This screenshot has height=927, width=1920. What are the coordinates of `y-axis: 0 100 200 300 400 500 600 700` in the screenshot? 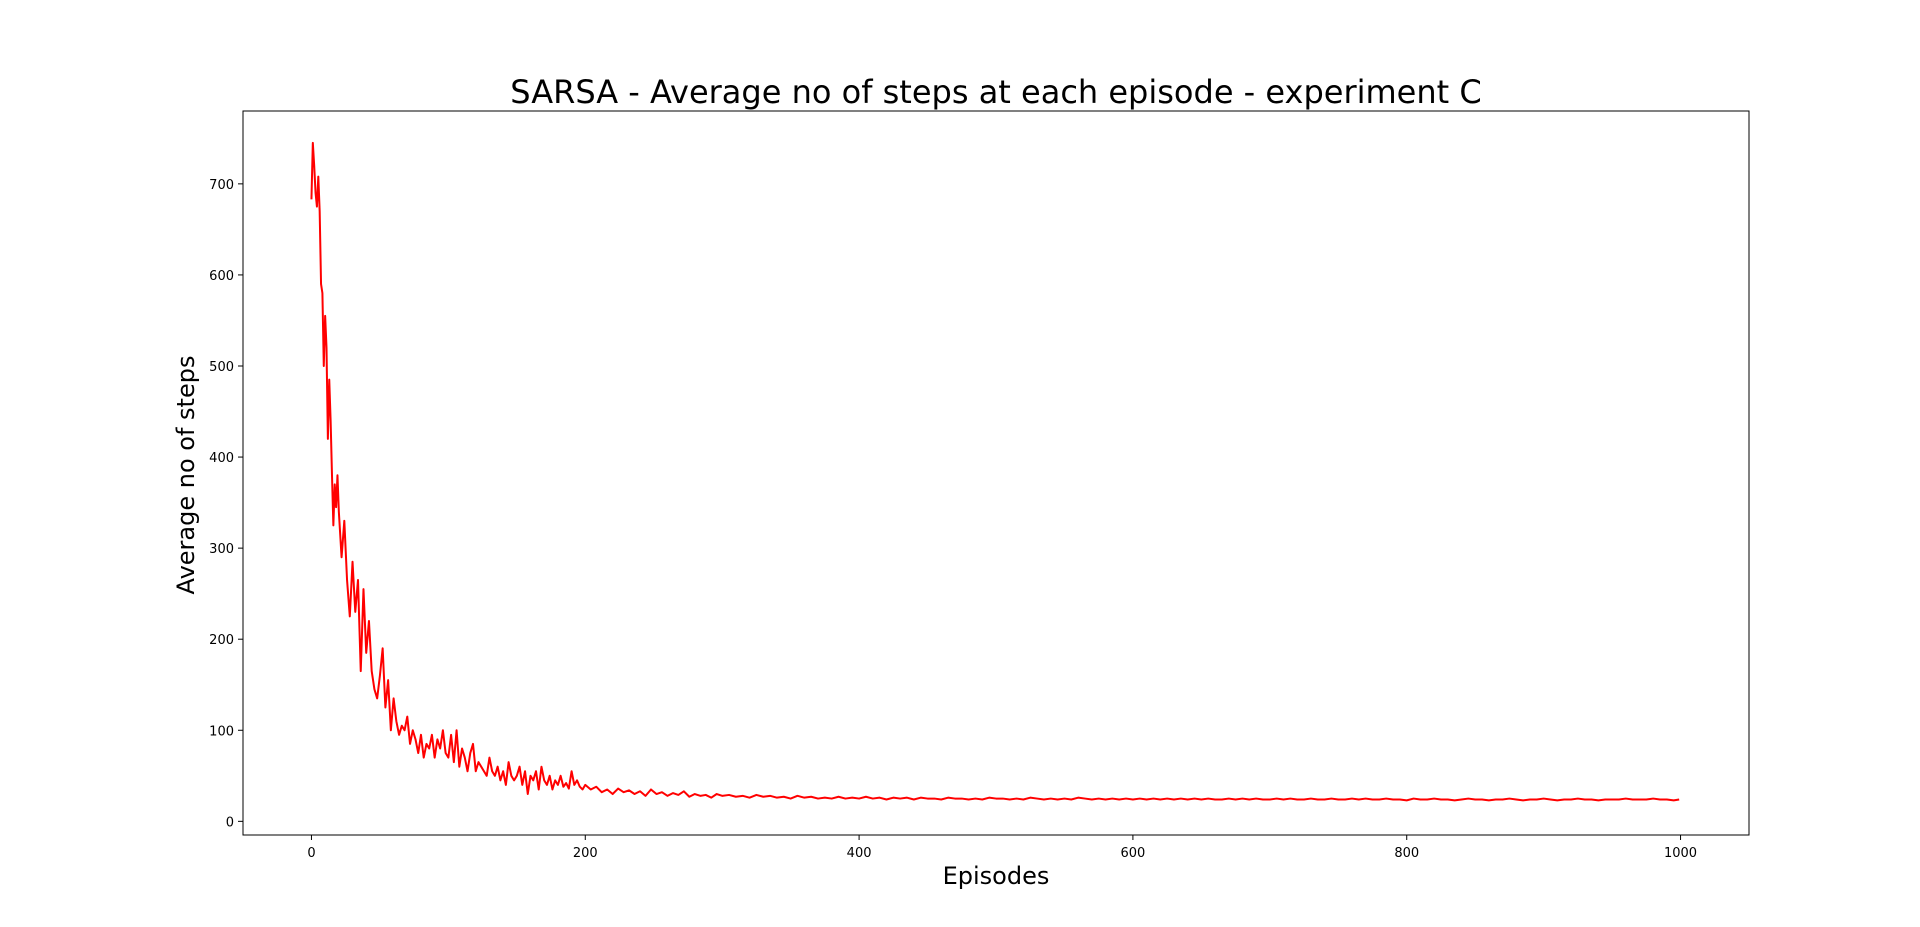 It's located at (226, 504).